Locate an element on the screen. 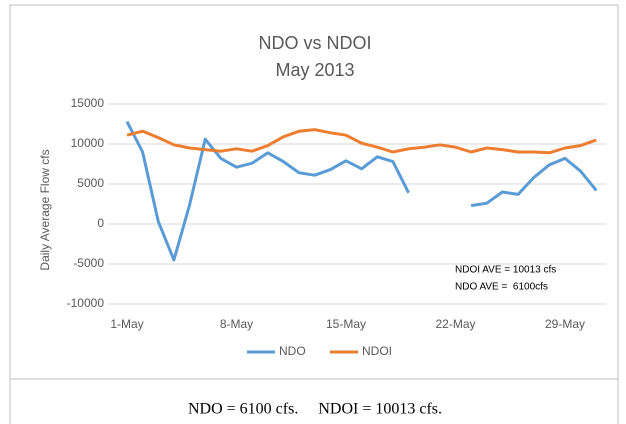  x-tick-label: 1-May is located at coordinates (126, 324).